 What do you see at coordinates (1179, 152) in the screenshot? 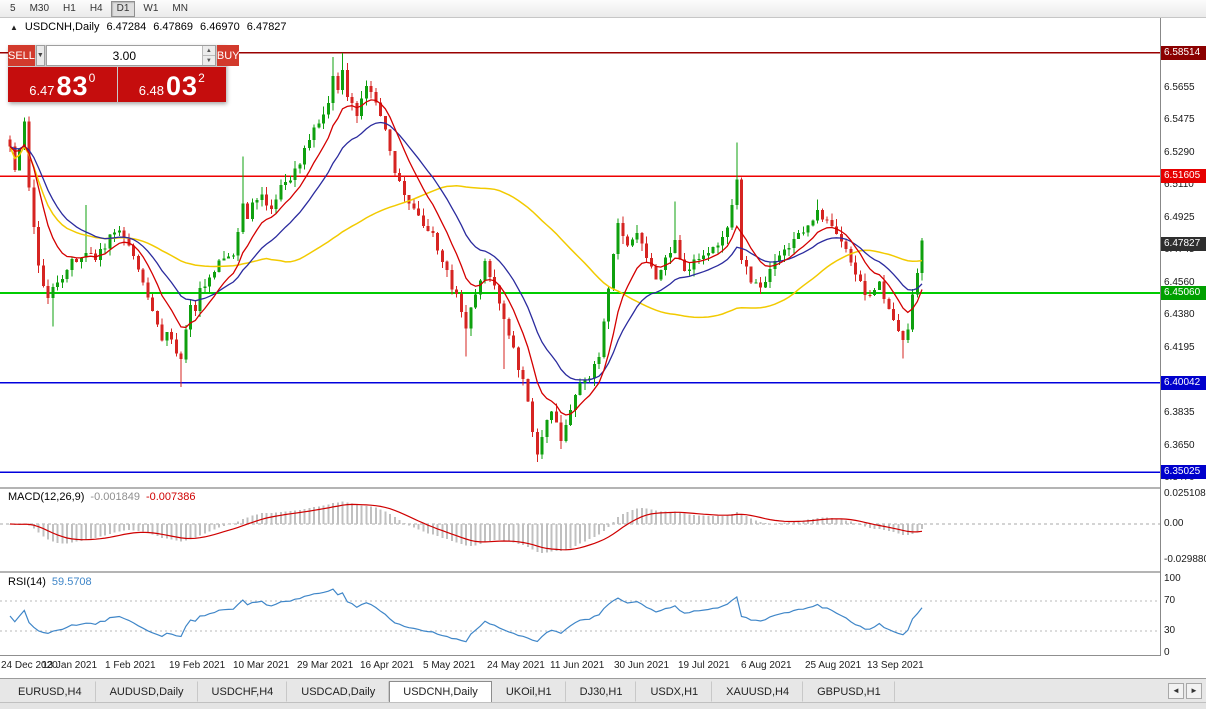
I see `price-axis-tick: 6.5290` at bounding box center [1179, 152].